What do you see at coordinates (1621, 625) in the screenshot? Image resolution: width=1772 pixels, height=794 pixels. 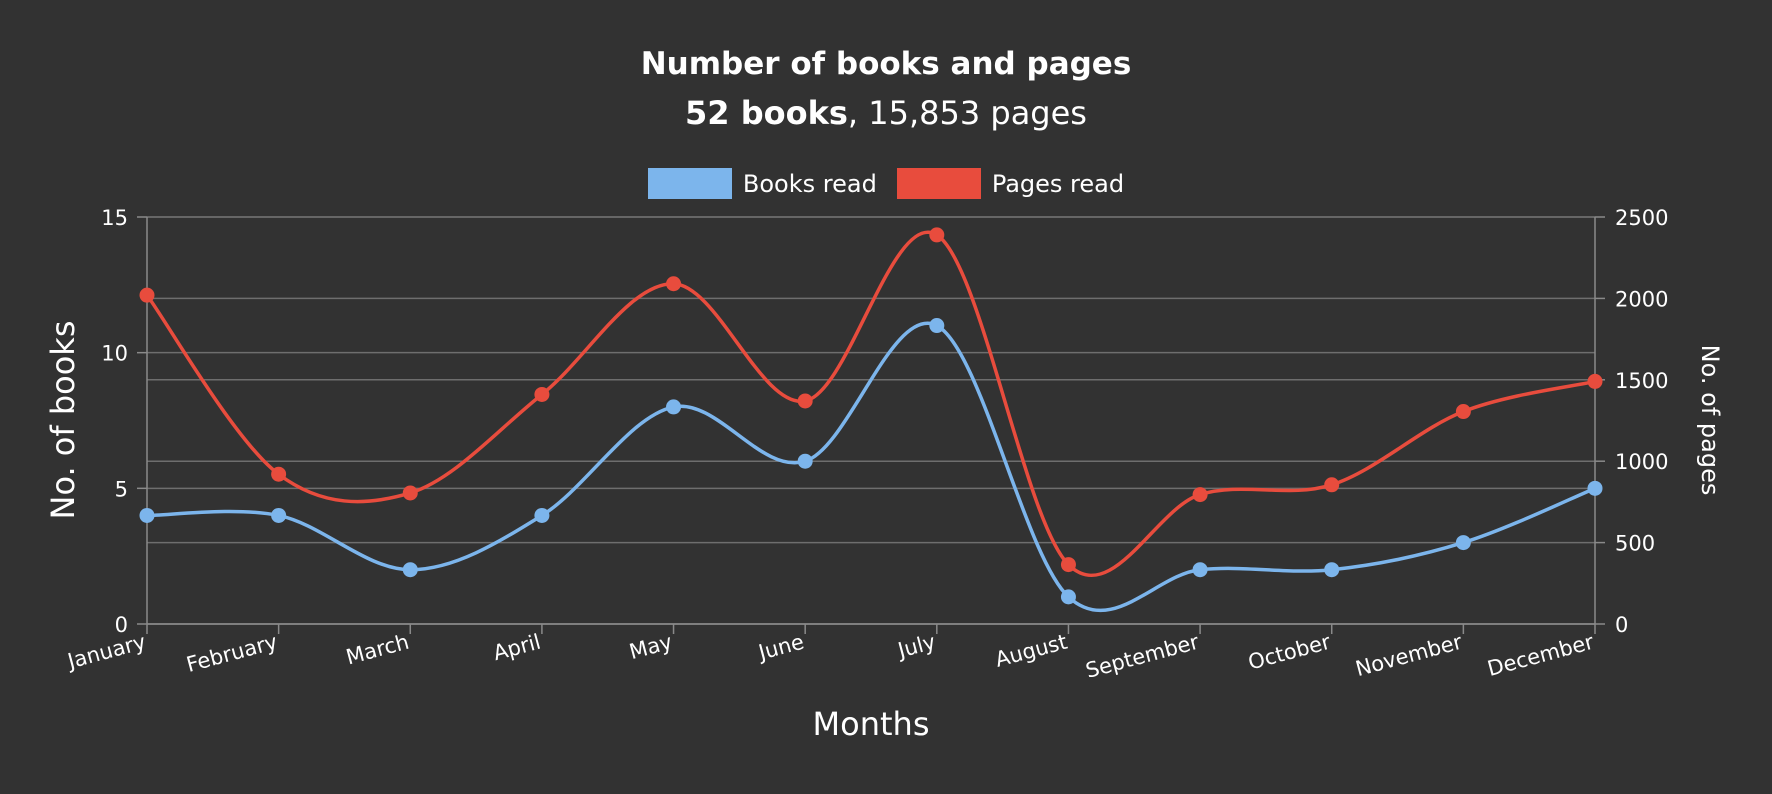 I see `y-tick-label-right: 0` at bounding box center [1621, 625].